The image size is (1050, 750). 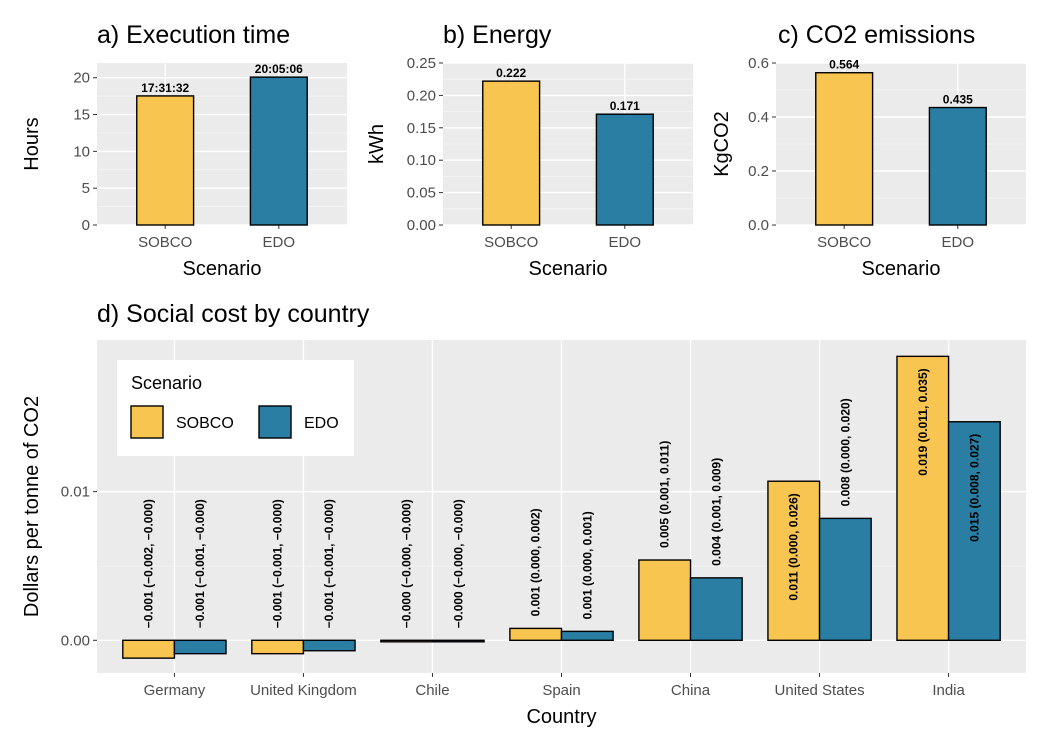 What do you see at coordinates (665, 494) in the screenshot?
I see `bar-value-label: 0.005 (0.001, 0.011)` at bounding box center [665, 494].